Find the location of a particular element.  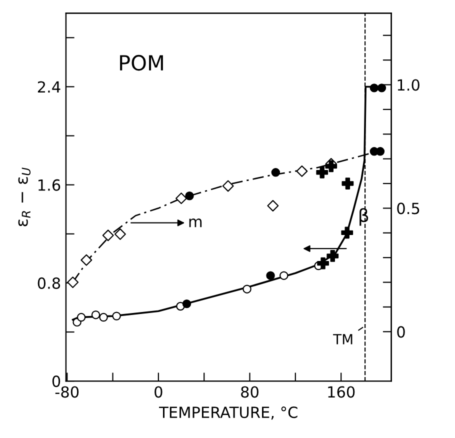

x-tick-label: 0 is located at coordinates (158, 392).